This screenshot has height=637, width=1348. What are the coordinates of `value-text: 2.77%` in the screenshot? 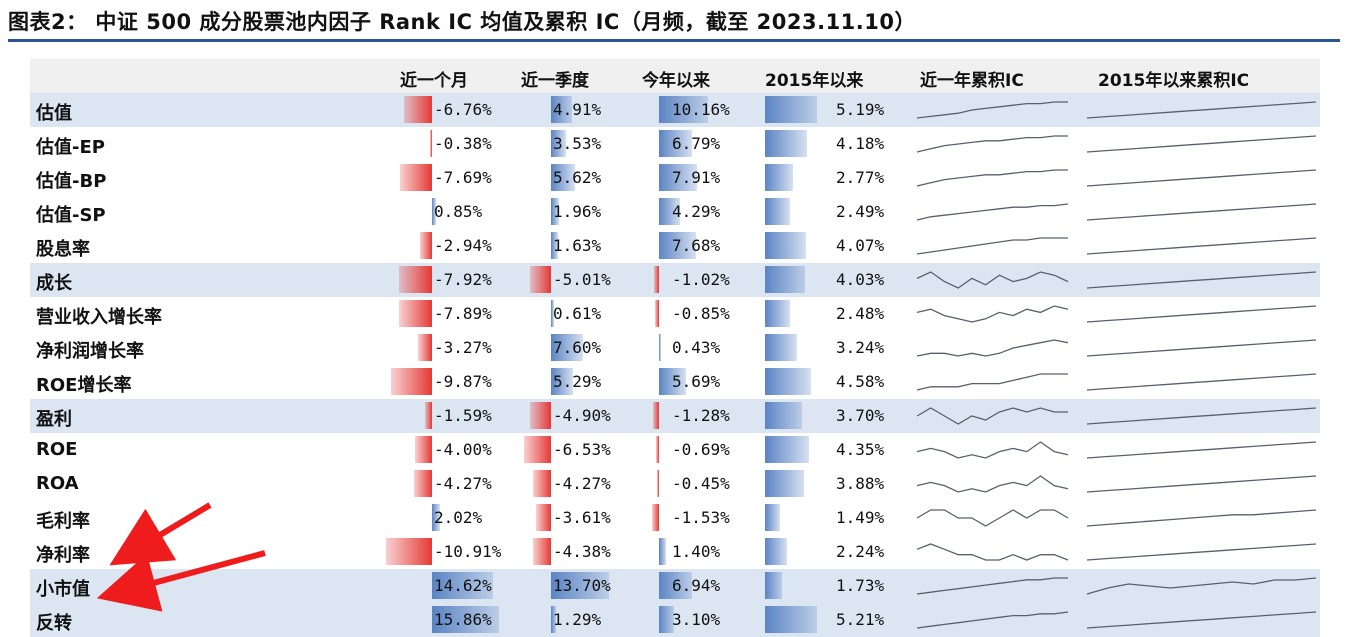 It's located at (860, 177).